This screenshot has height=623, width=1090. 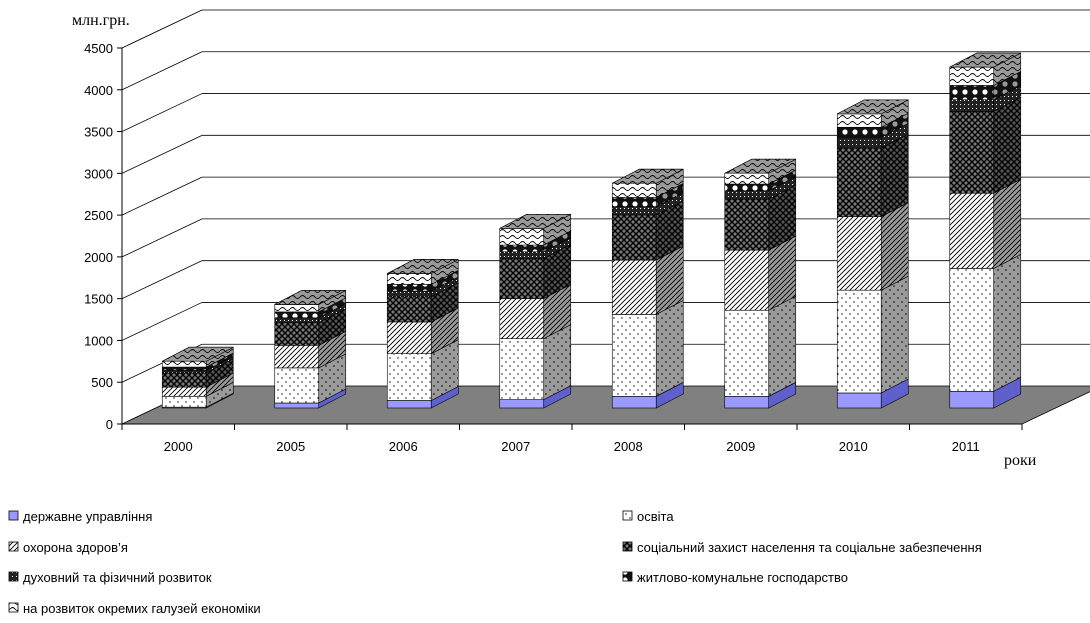 What do you see at coordinates (142, 608) in the screenshot?
I see `legend-label: на розвиток окремих галузей економіки` at bounding box center [142, 608].